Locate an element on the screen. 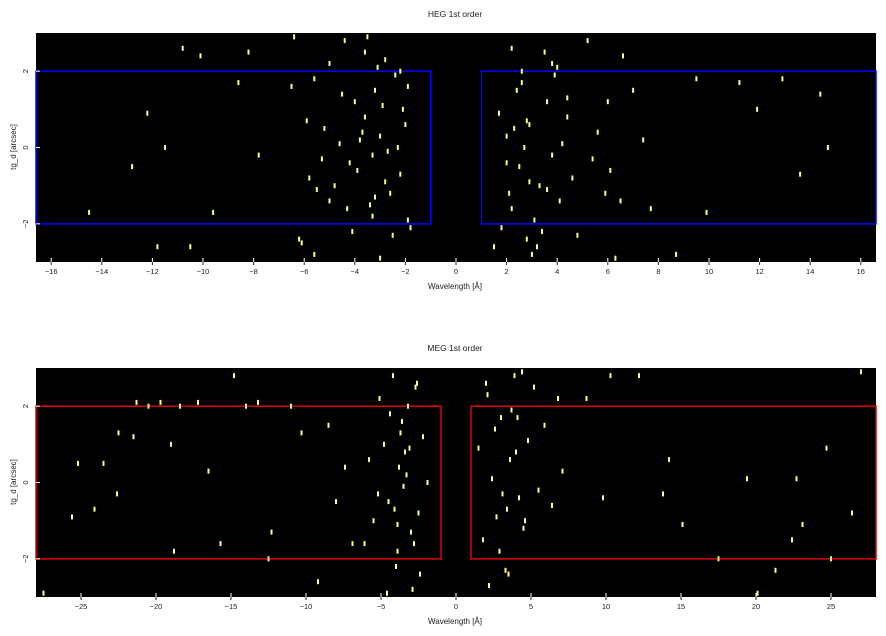 The width and height of the screenshot is (886, 636). y-tick-label: −2 is located at coordinates (25, 224).